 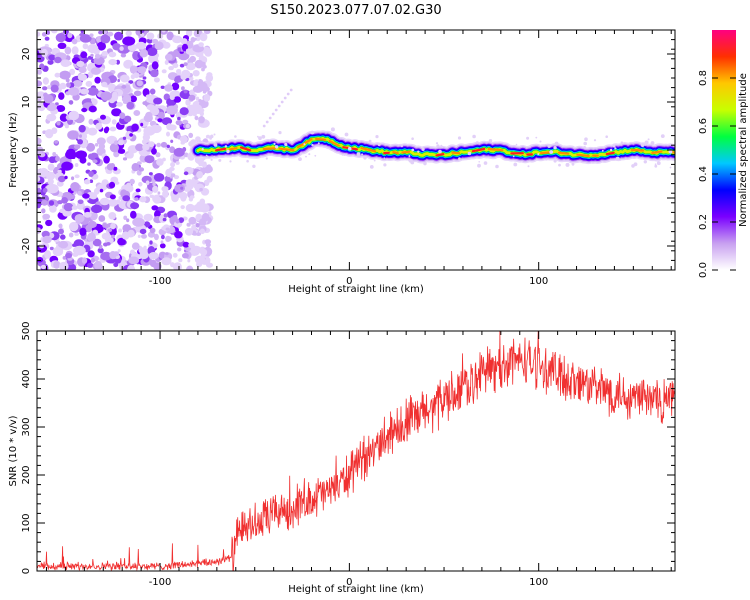 I want to click on y-tick-label: 200, so click(x=26, y=474).